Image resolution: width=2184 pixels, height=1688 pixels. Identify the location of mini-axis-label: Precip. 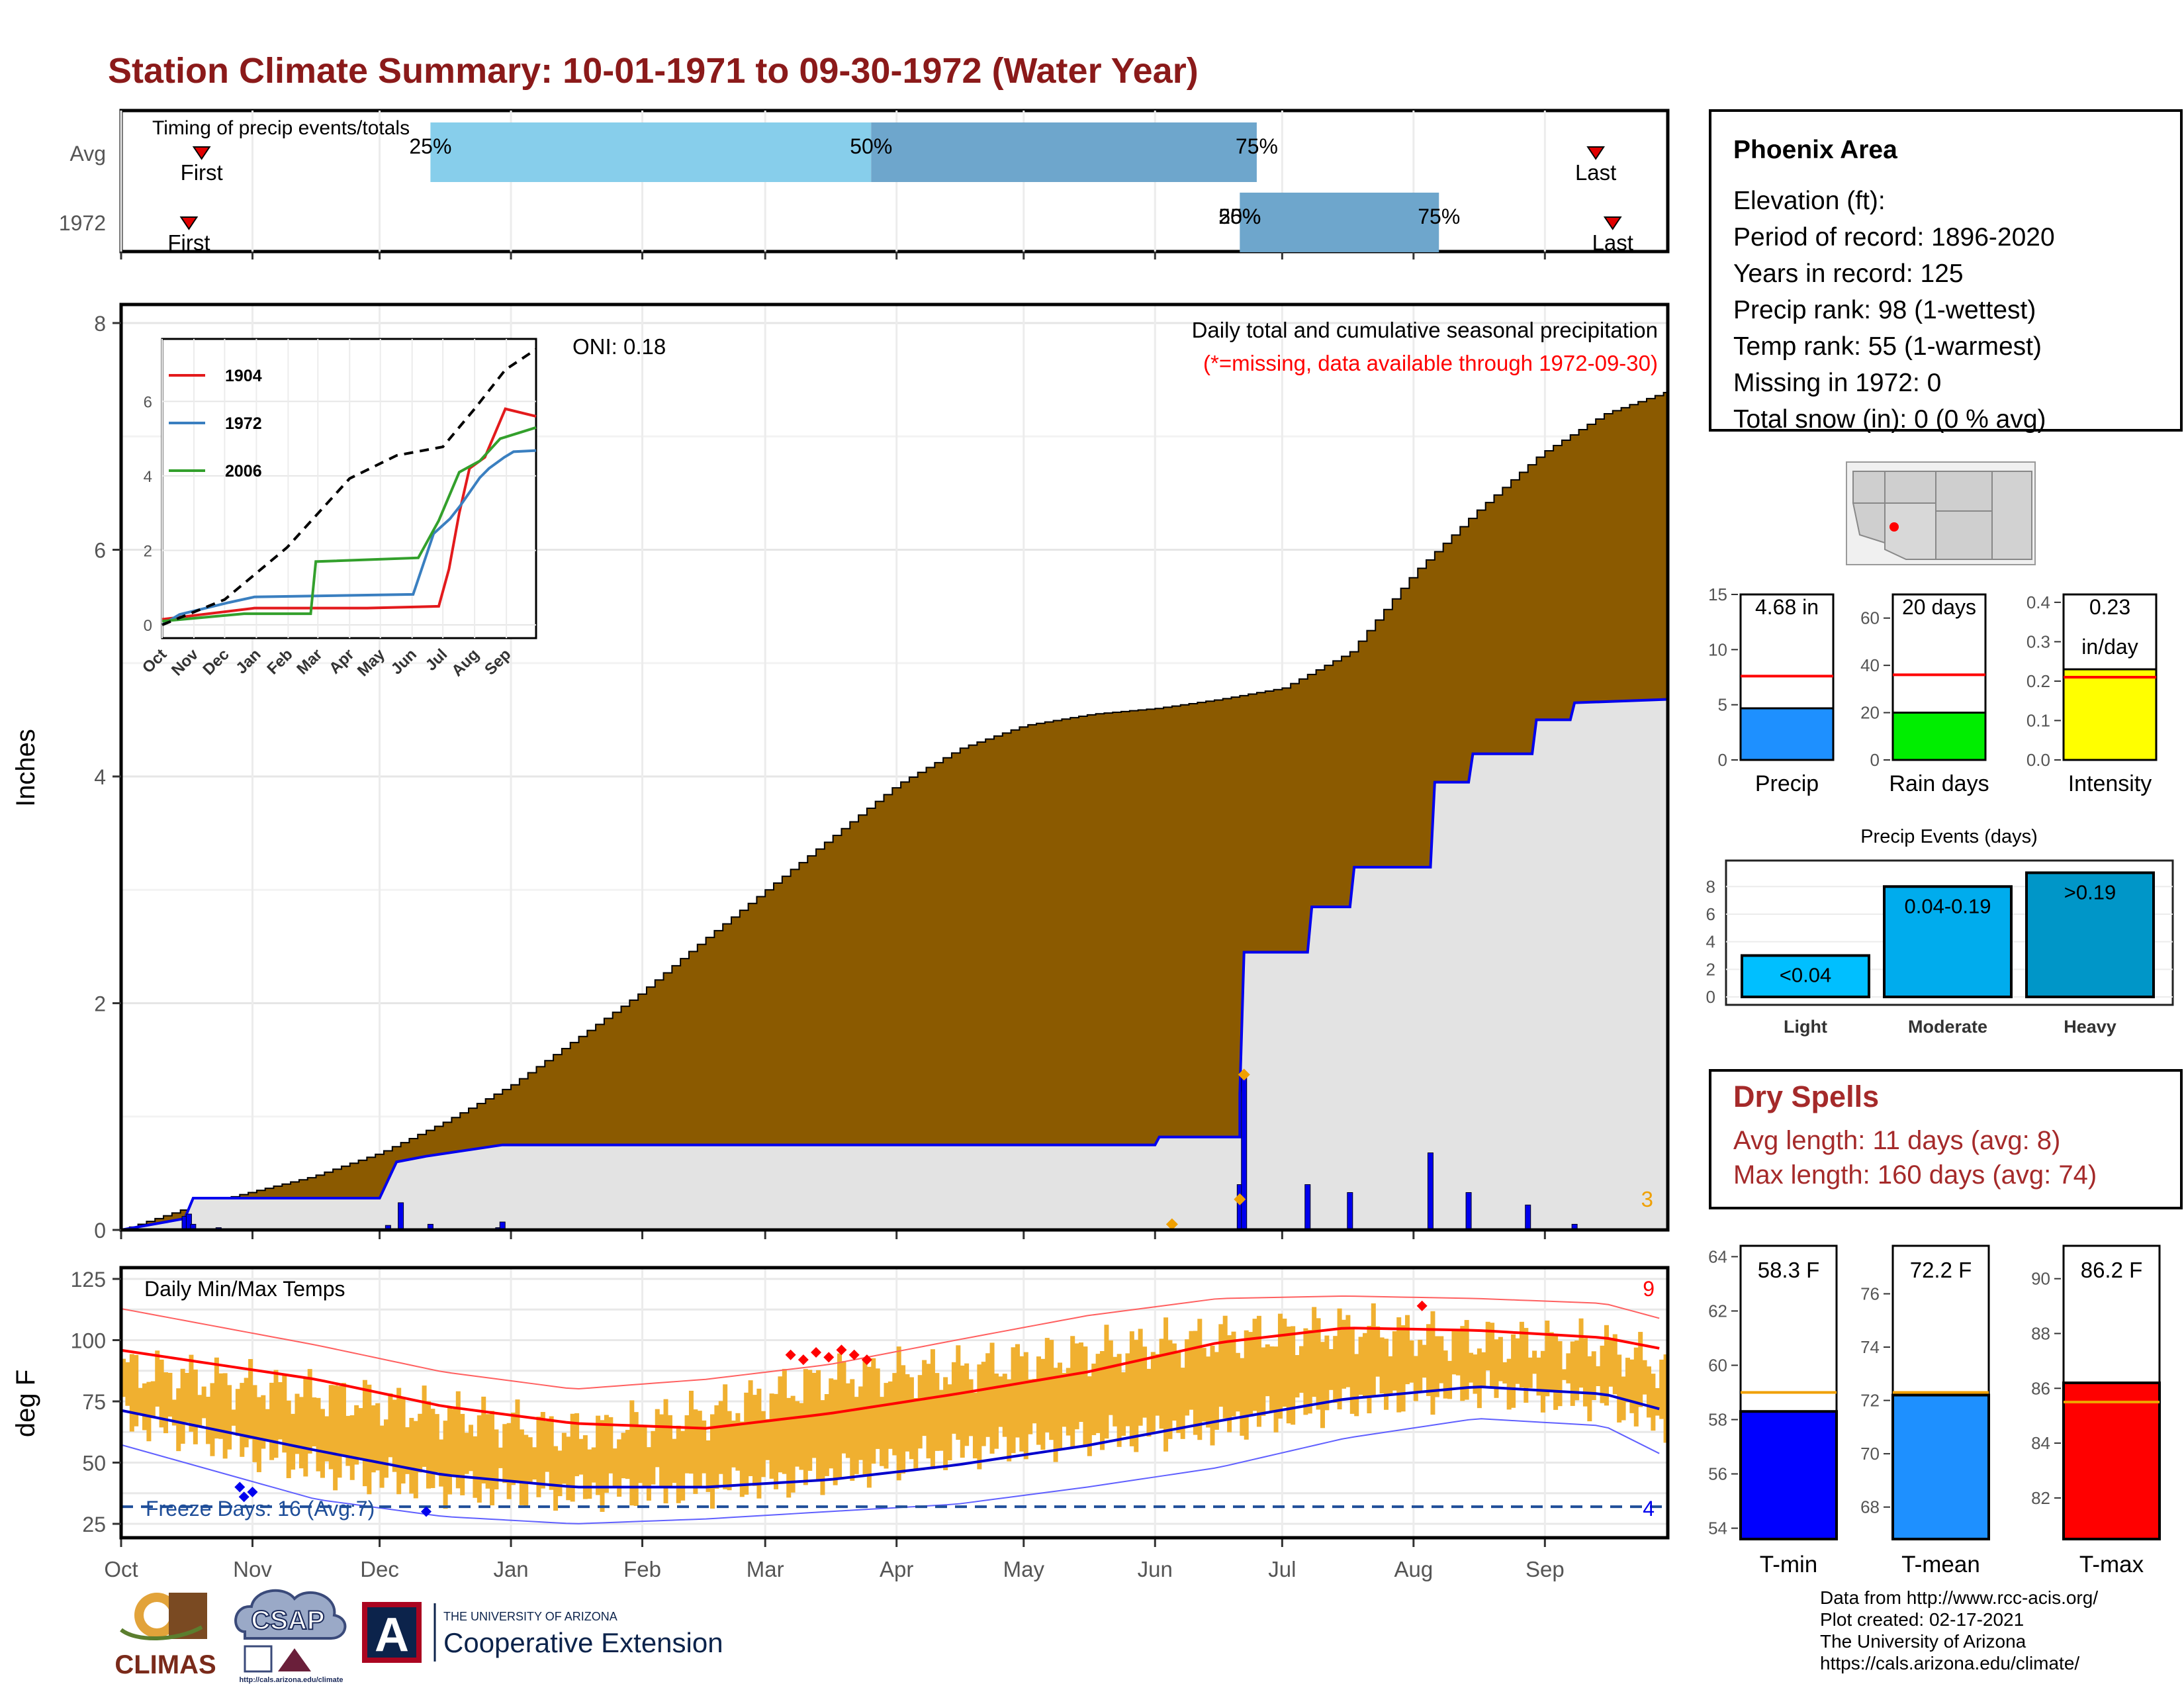
(1787, 783).